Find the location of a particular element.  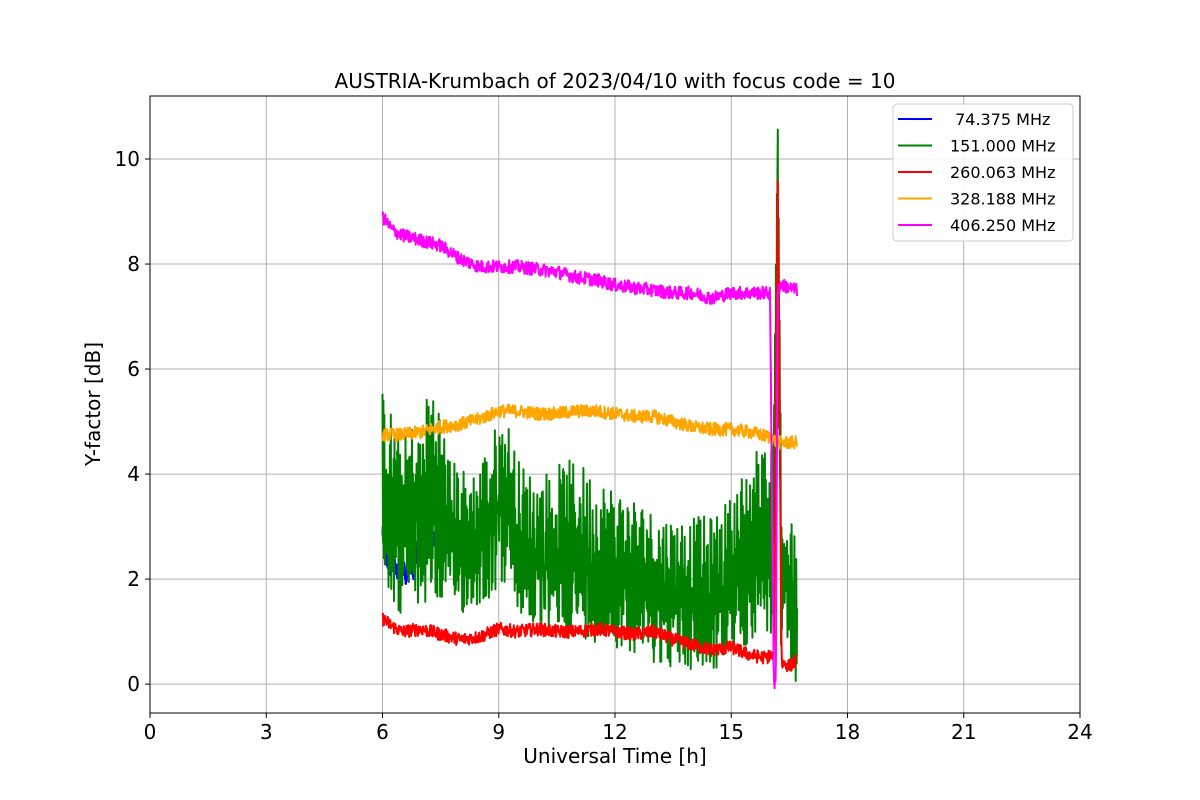

legend-entry-1: 151.000 MHz is located at coordinates (1002, 146).